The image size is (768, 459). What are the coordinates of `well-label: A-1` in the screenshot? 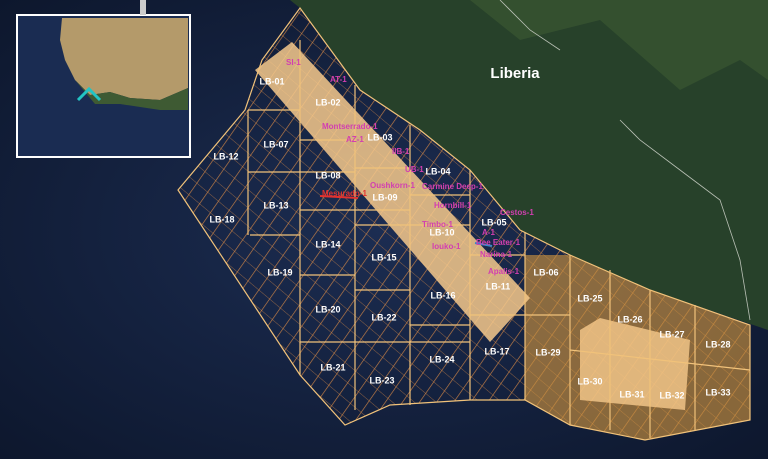 It's located at (488, 232).